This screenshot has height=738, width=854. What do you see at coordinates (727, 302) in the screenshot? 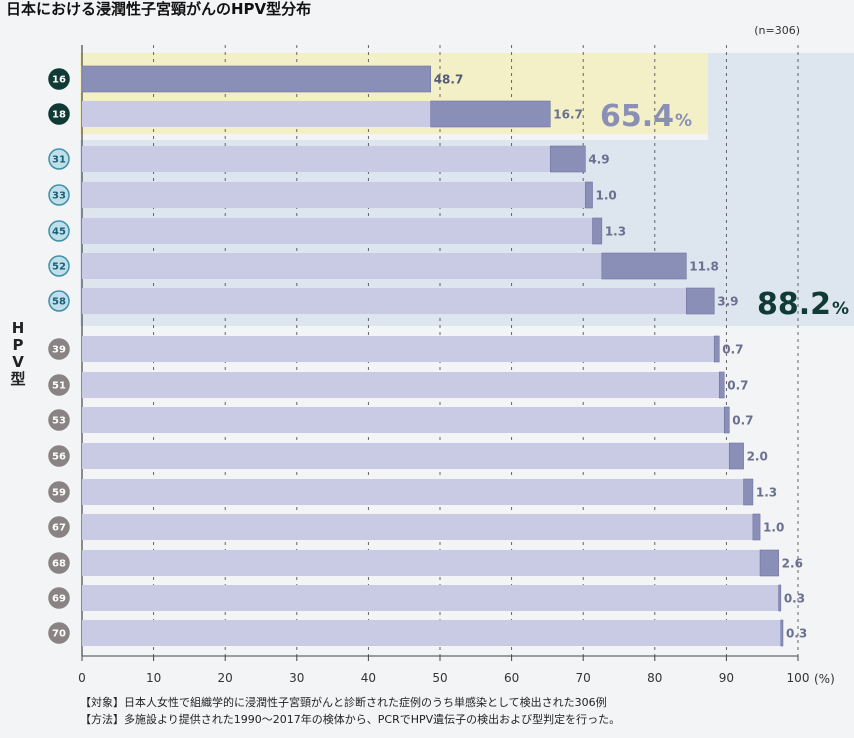
I see `value-label-58: 3.9` at bounding box center [727, 302].